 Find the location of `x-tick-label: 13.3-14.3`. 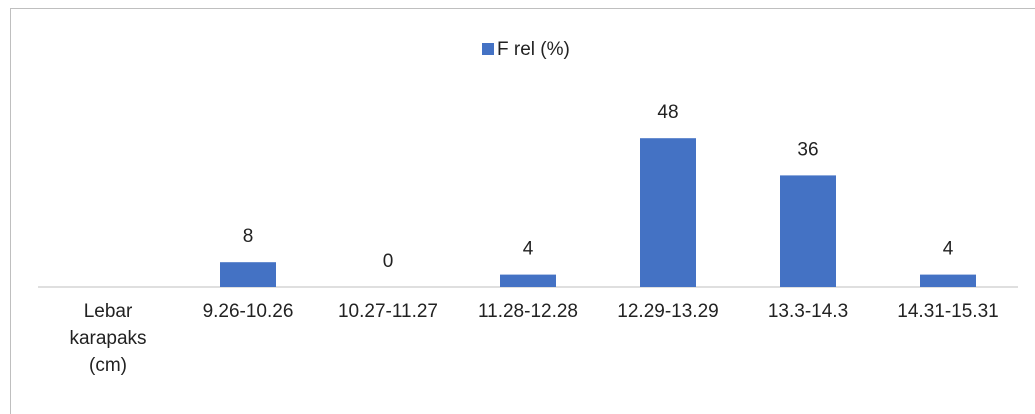

x-tick-label: 13.3-14.3 is located at coordinates (808, 311).